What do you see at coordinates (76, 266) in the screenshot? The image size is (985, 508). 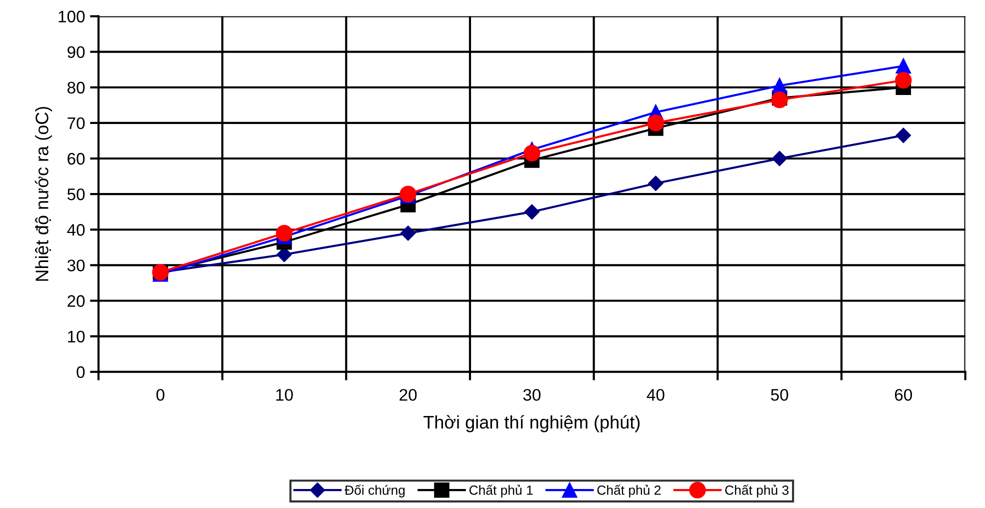 I see `y-tick-label: 30` at bounding box center [76, 266].